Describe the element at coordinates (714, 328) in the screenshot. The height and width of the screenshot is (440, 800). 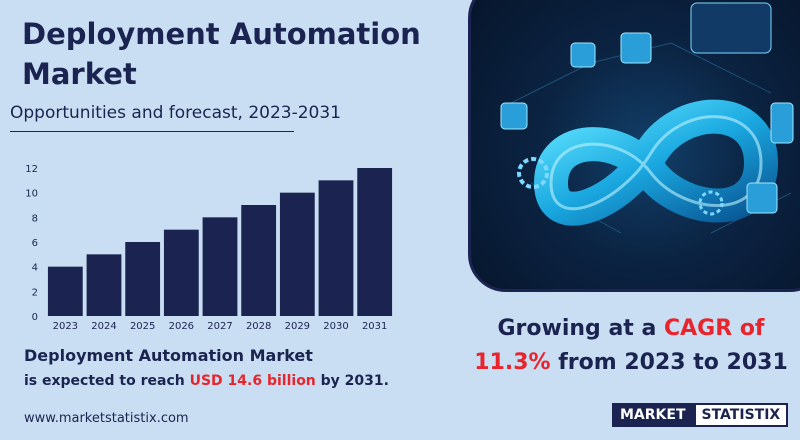
I see `cagr-label: CAGR of` at that location.